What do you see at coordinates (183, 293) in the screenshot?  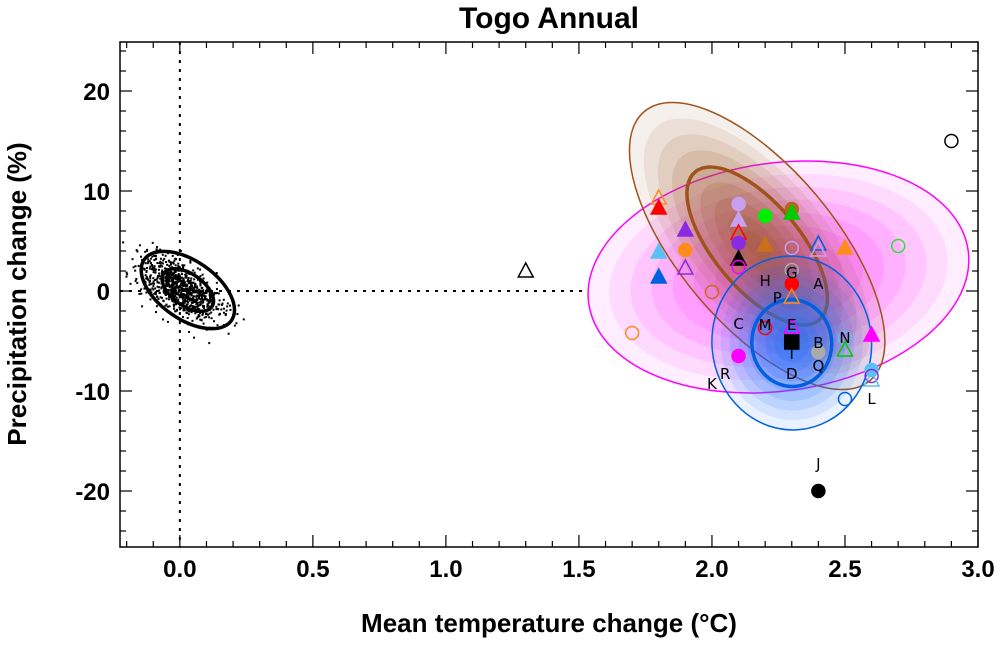 I see `control-cloud` at bounding box center [183, 293].